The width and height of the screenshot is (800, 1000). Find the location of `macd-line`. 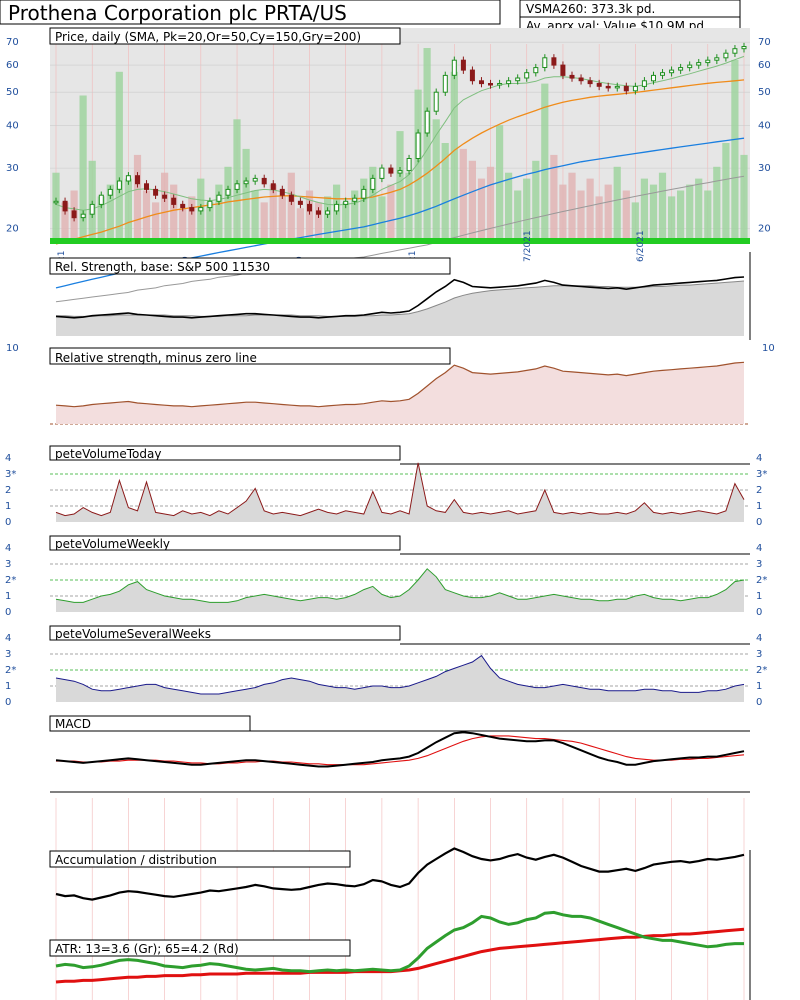

macd-line is located at coordinates (400, 749).